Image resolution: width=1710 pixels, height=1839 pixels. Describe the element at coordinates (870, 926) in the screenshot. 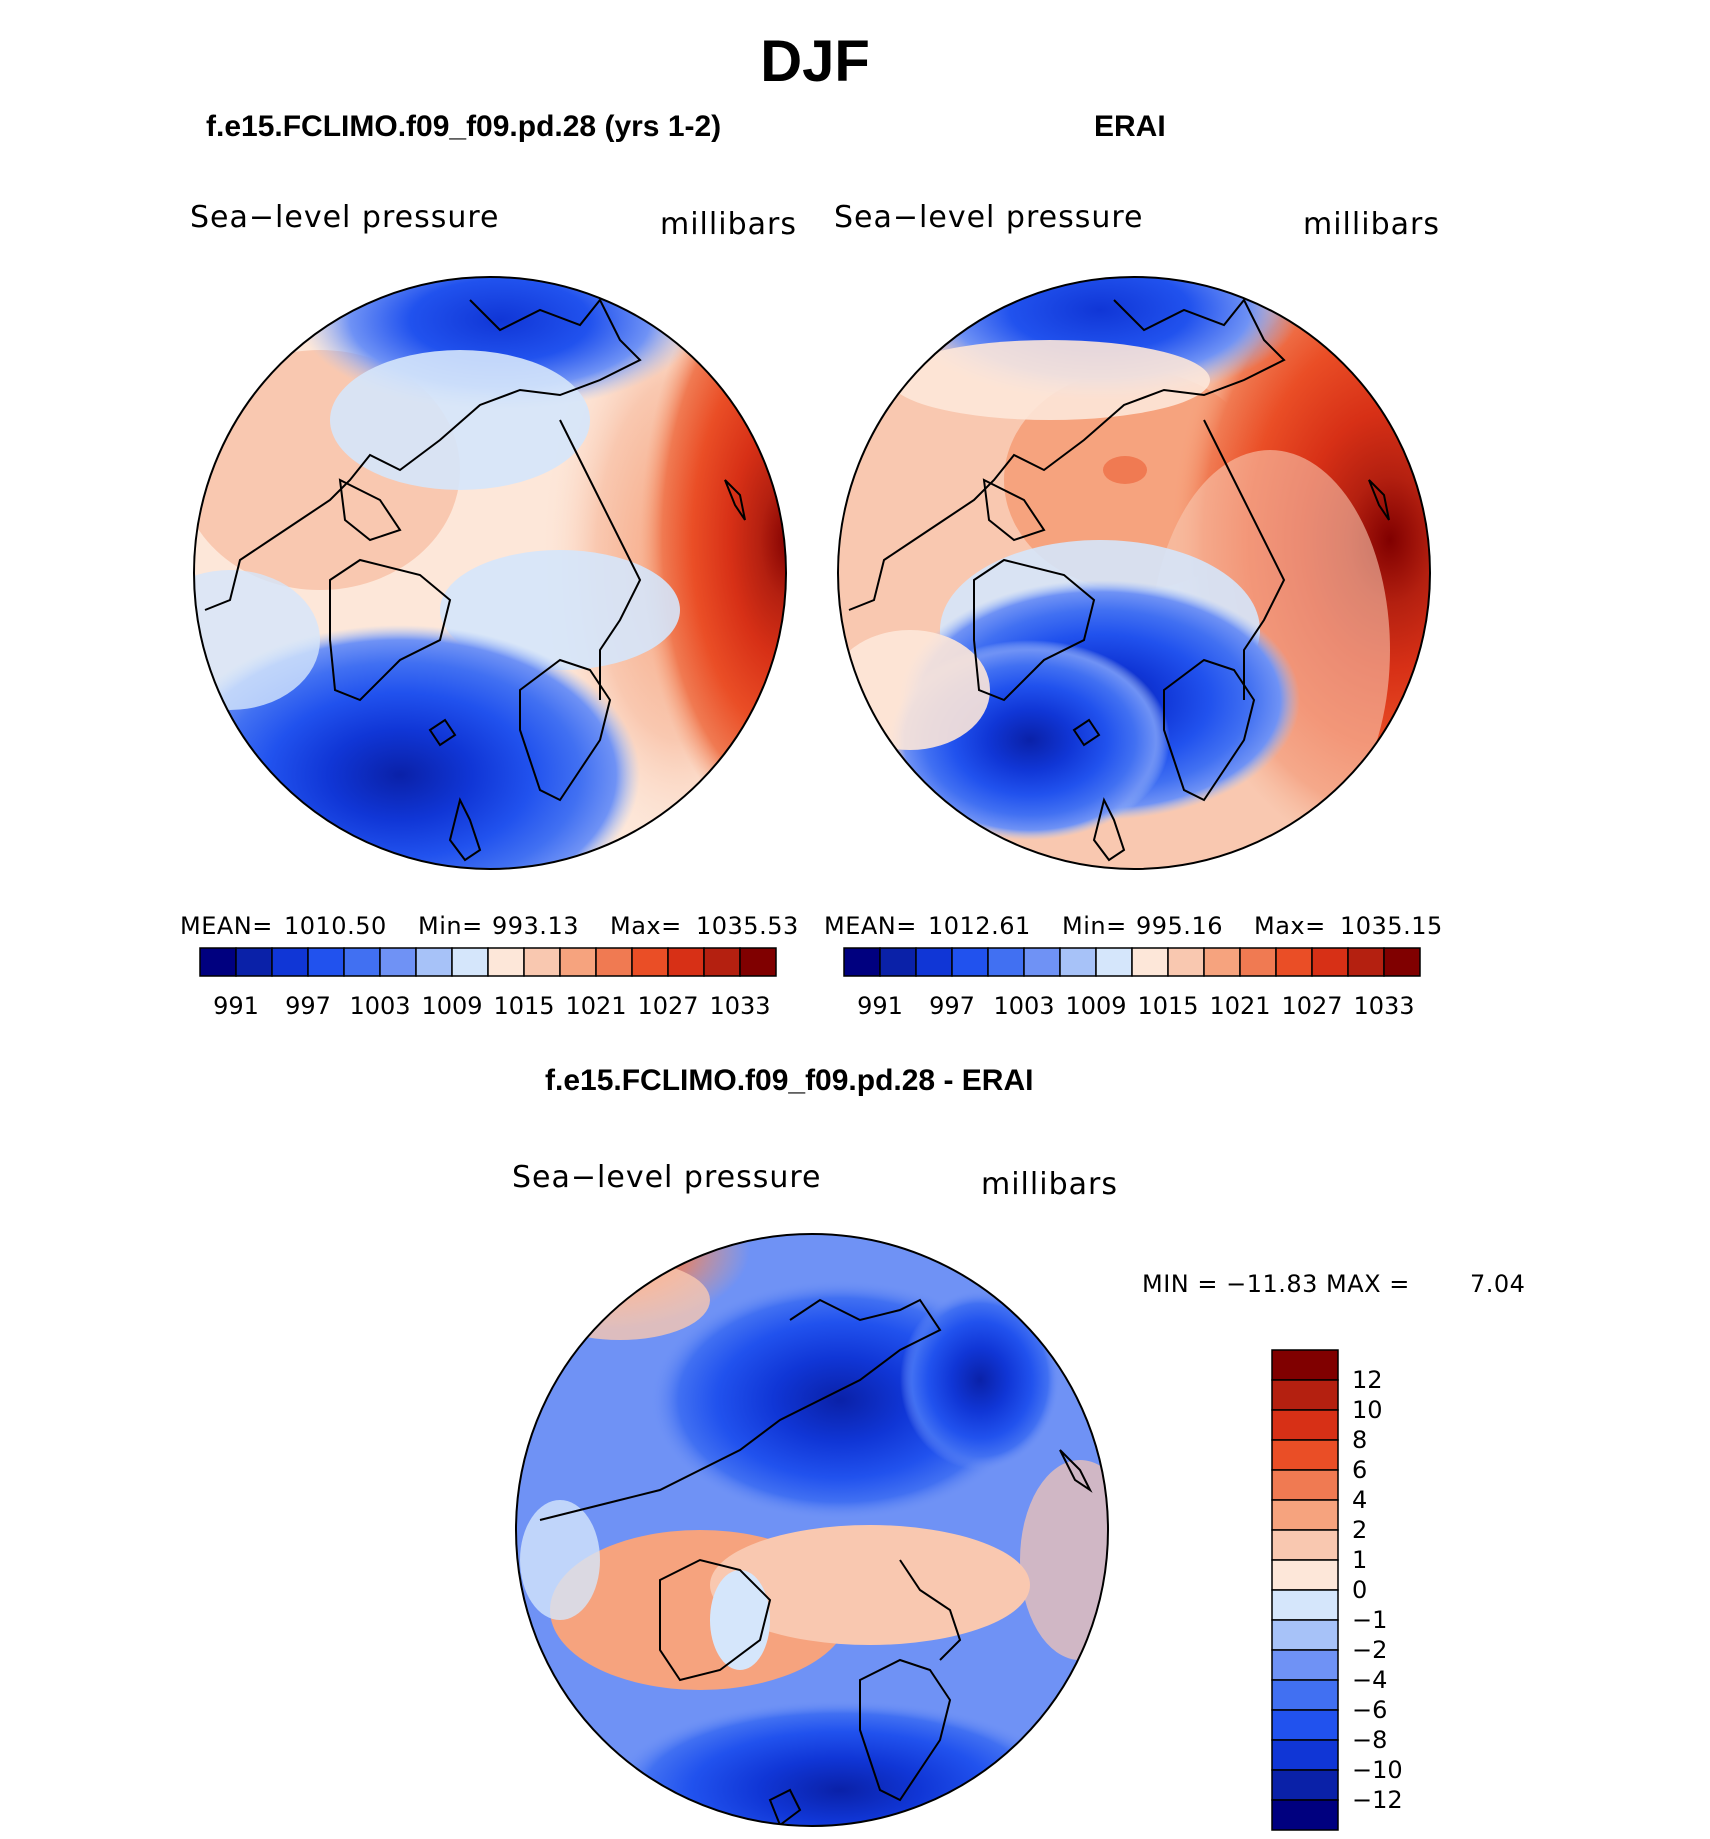

I see `panel2-mean-label: MEAN=` at that location.